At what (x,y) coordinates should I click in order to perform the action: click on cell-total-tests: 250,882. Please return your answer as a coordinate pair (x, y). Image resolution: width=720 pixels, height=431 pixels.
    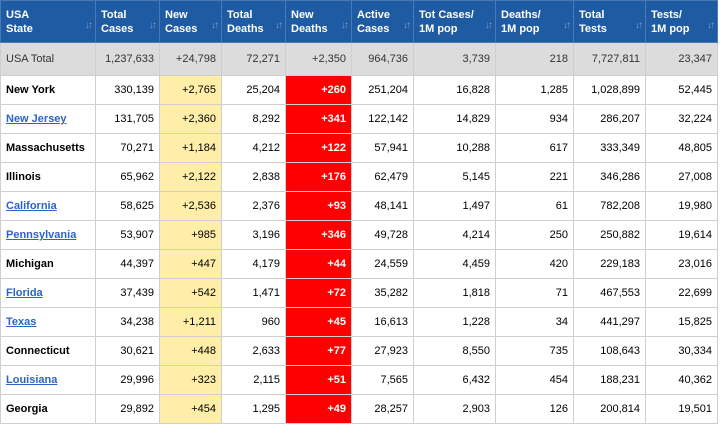
    Looking at the image, I should click on (609, 235).